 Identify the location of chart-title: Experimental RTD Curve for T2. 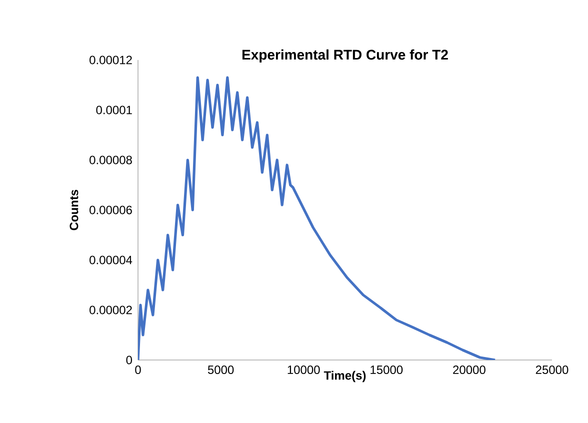
(345, 55).